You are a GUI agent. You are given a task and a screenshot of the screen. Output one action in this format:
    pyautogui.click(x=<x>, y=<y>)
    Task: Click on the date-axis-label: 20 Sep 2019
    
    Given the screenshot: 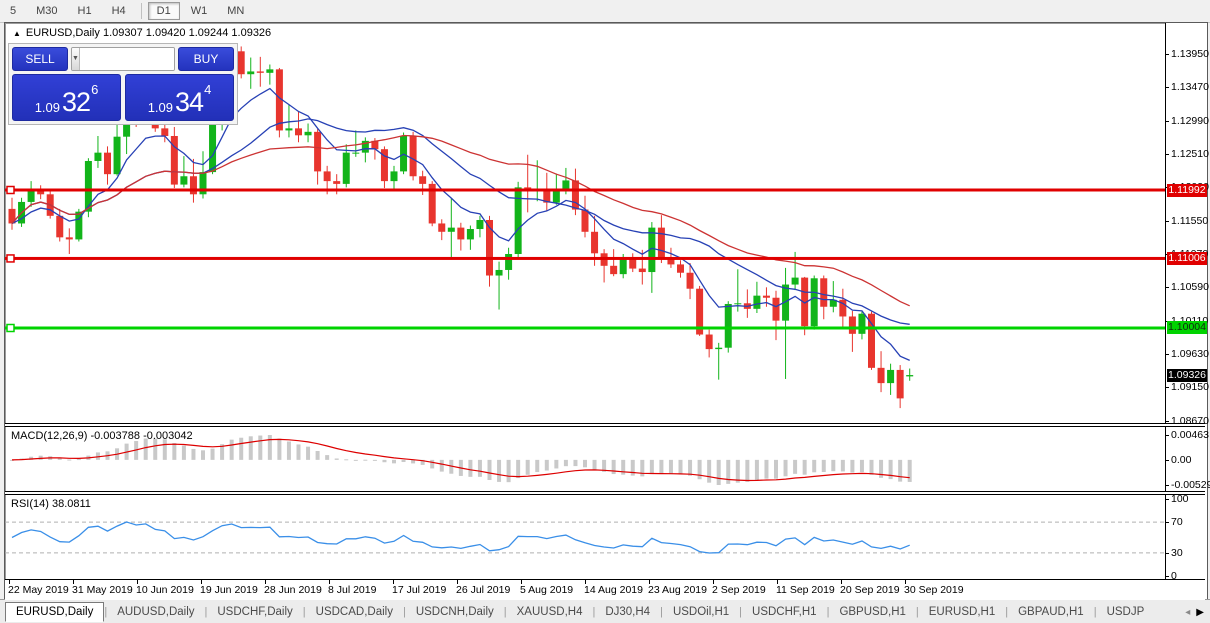 What is the action you would take?
    pyautogui.click(x=870, y=590)
    